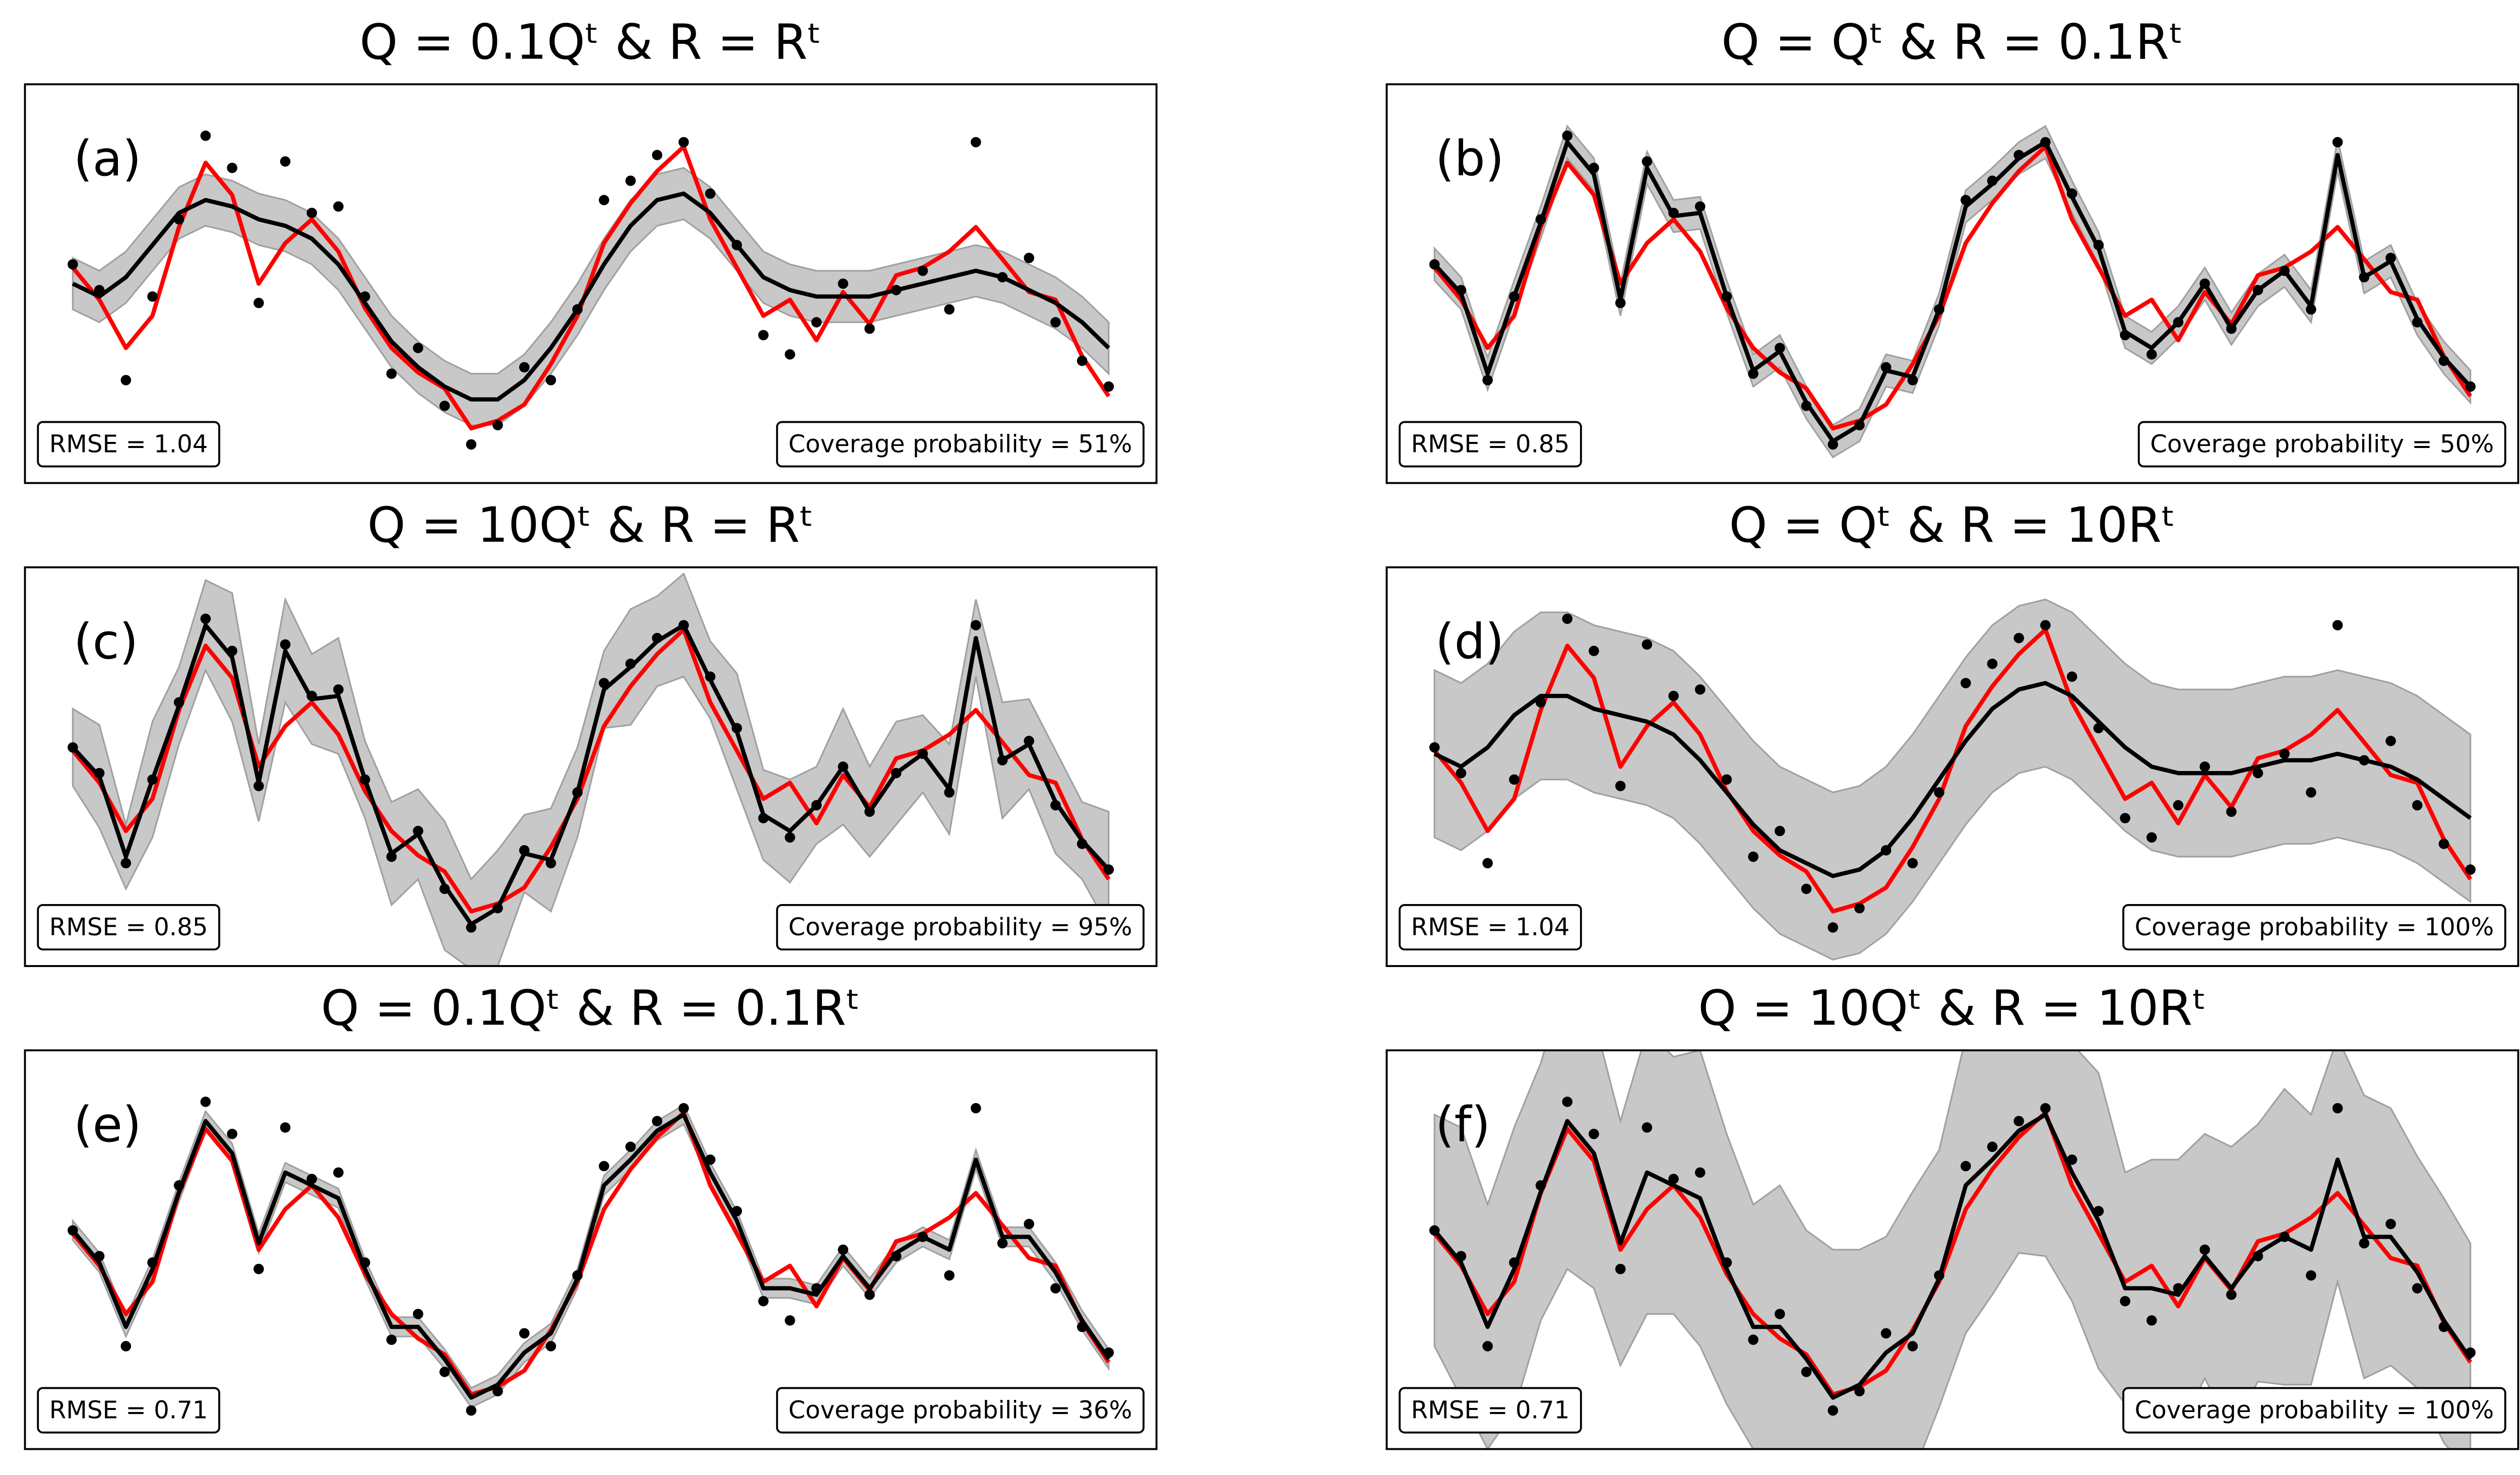 The width and height of the screenshot is (2520, 1475). I want to click on coverage-label: Coverage probability = 95%, so click(960, 927).